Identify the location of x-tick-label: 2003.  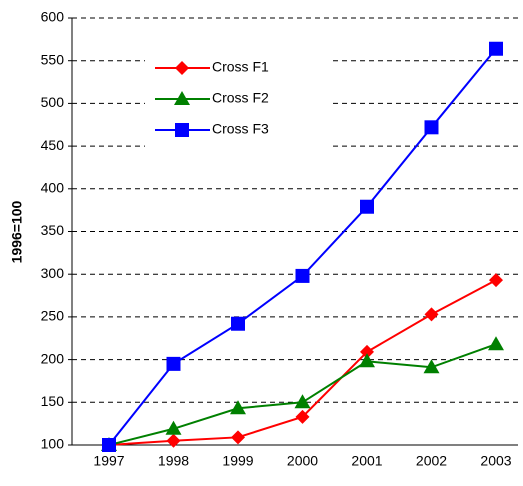
(495, 461).